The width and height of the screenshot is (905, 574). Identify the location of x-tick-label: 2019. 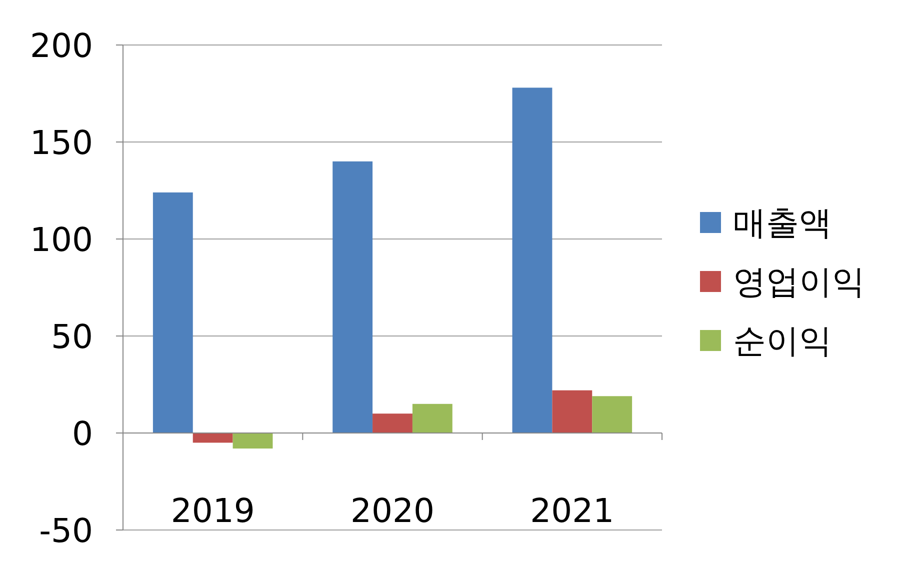
(212, 510).